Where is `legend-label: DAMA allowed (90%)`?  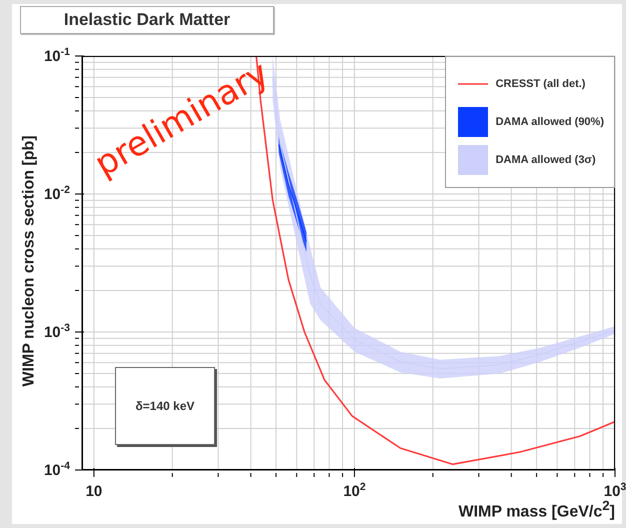
legend-label: DAMA allowed (90%) is located at coordinates (550, 122).